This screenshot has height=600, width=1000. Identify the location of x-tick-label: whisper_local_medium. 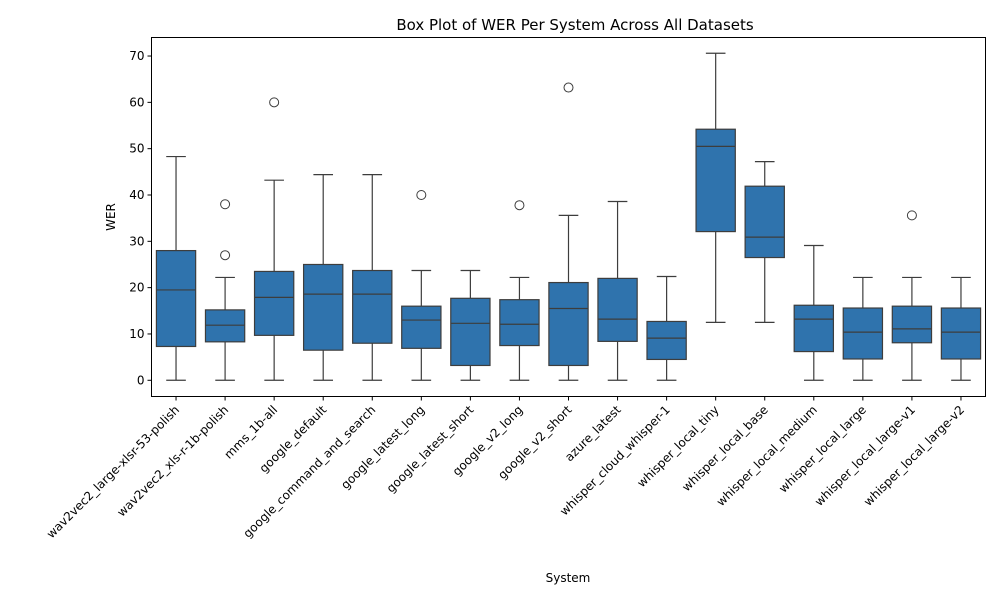
(767, 456).